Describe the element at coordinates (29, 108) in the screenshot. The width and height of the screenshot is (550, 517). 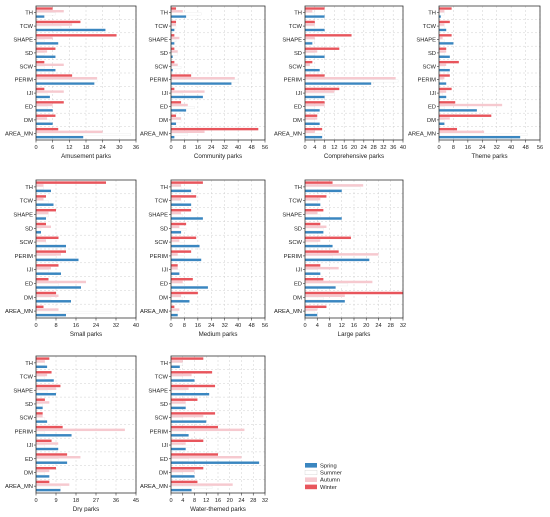
I see `y-category-label: ED` at that location.